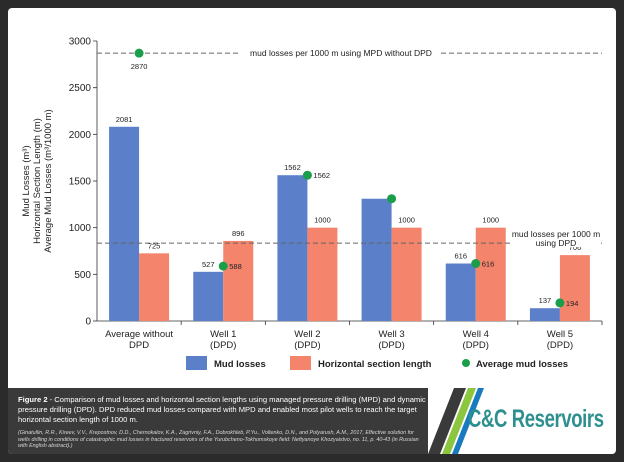 Image resolution: width=624 pixels, height=462 pixels. Describe the element at coordinates (80, 228) in the screenshot. I see `y-tick-label: 1000` at that location.